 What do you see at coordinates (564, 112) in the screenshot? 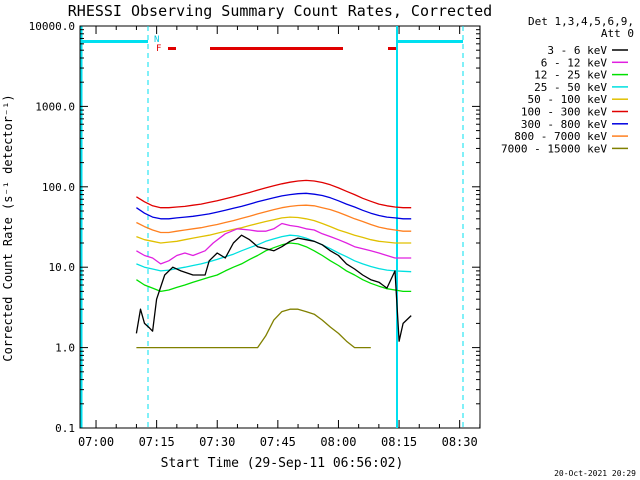
I see `legend-item-label: 100 - 300 keV` at bounding box center [564, 112].